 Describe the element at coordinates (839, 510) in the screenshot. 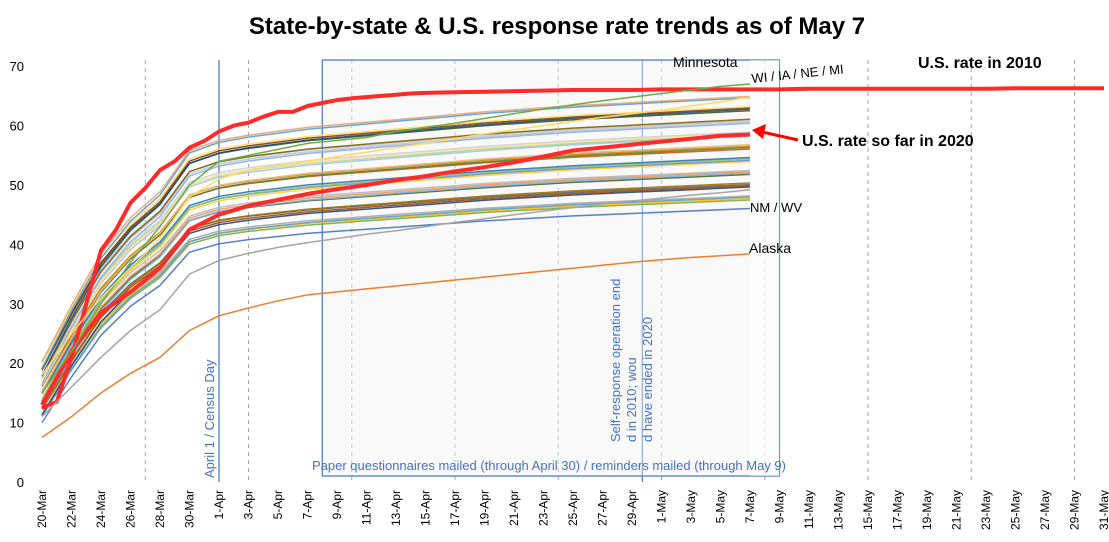

I see `x-tick-label: 13-May` at that location.